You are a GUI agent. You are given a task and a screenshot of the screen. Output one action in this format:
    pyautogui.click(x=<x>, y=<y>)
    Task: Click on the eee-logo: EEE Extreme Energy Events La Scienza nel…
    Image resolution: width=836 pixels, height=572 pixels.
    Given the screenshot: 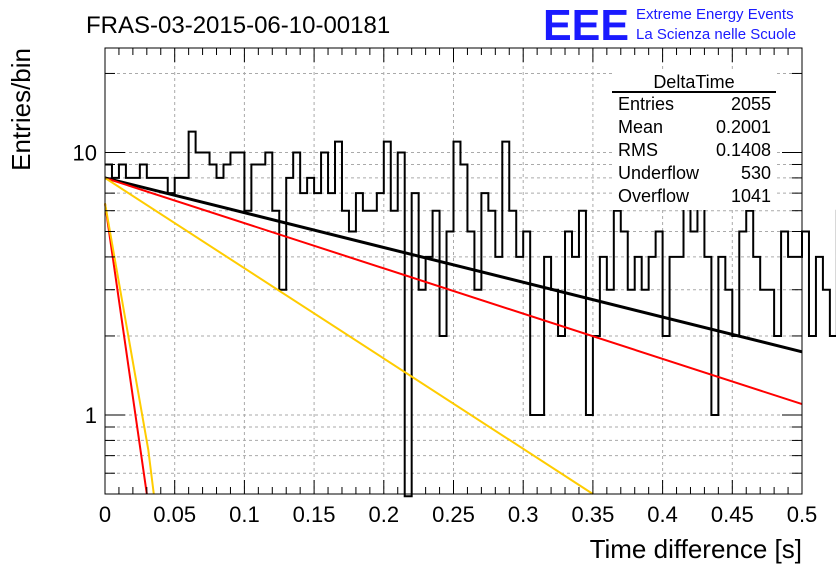 What is the action you would take?
    pyautogui.click(x=669, y=25)
    